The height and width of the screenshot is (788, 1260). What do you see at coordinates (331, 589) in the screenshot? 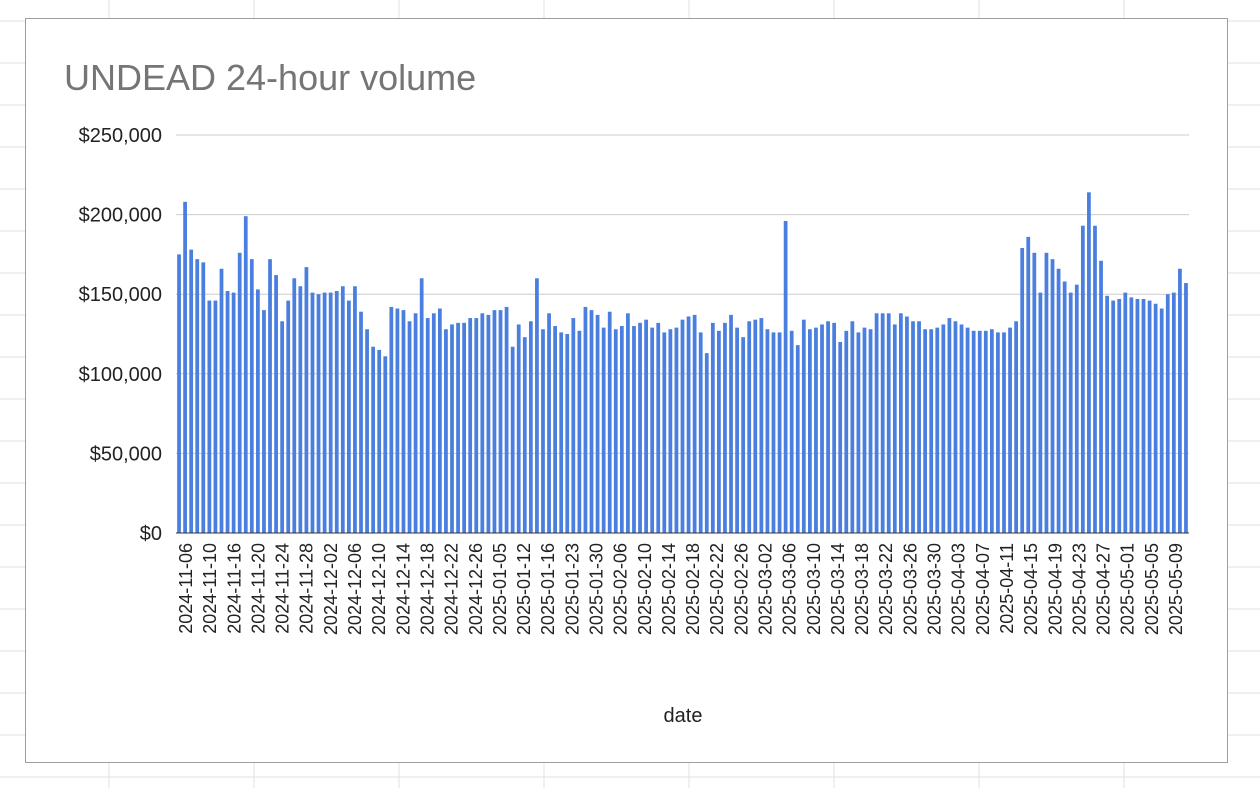
I see `x-tick-label: 2024-12-02` at bounding box center [331, 589].